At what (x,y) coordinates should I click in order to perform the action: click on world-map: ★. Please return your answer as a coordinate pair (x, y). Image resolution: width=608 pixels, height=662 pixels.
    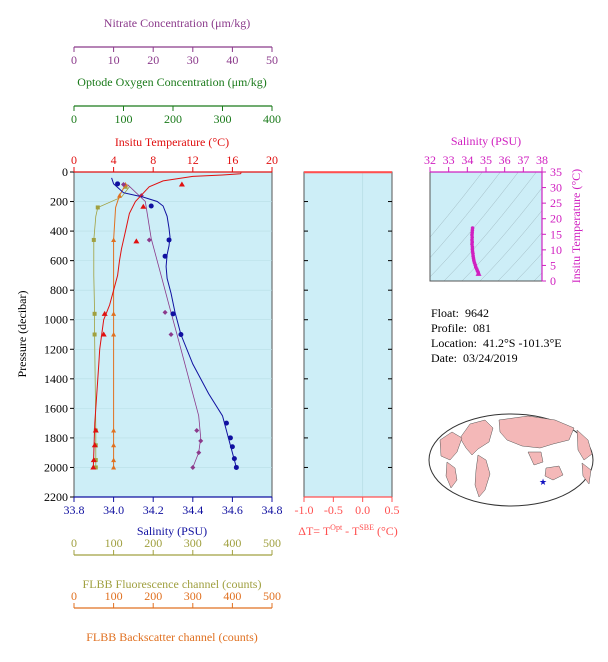
    Looking at the image, I should click on (511, 460).